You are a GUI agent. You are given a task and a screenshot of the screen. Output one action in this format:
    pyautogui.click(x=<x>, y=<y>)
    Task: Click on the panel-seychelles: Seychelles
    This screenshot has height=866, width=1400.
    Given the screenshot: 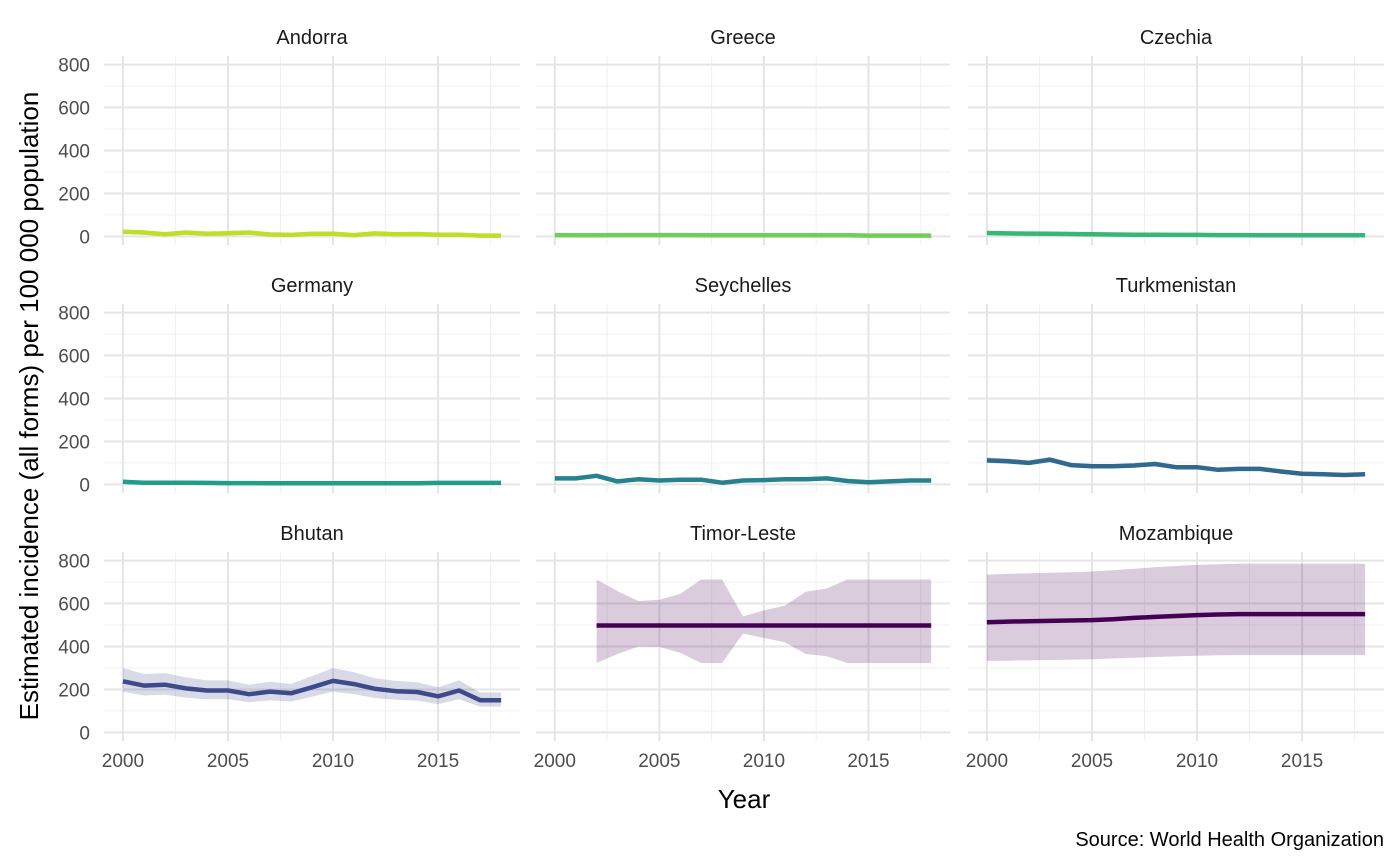 What is the action you would take?
    pyautogui.click(x=743, y=384)
    